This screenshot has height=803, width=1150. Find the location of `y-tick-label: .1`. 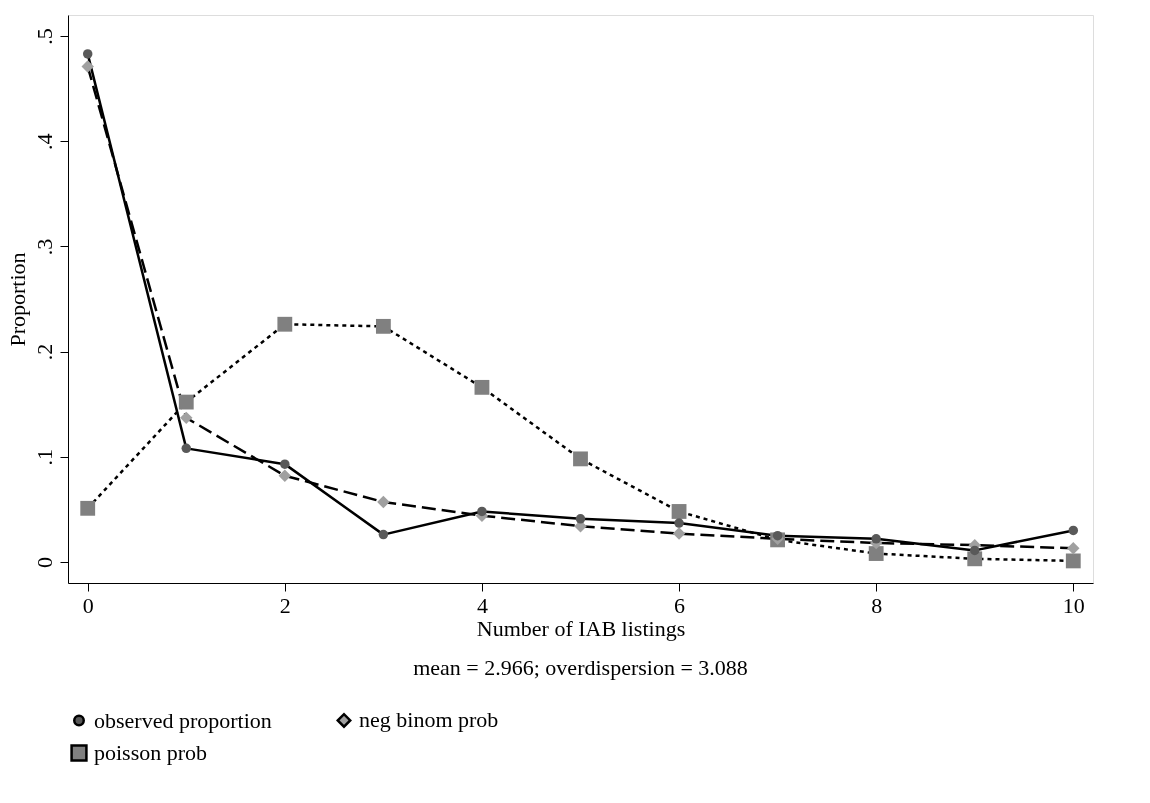

y-tick-label: .1 is located at coordinates (44, 457).